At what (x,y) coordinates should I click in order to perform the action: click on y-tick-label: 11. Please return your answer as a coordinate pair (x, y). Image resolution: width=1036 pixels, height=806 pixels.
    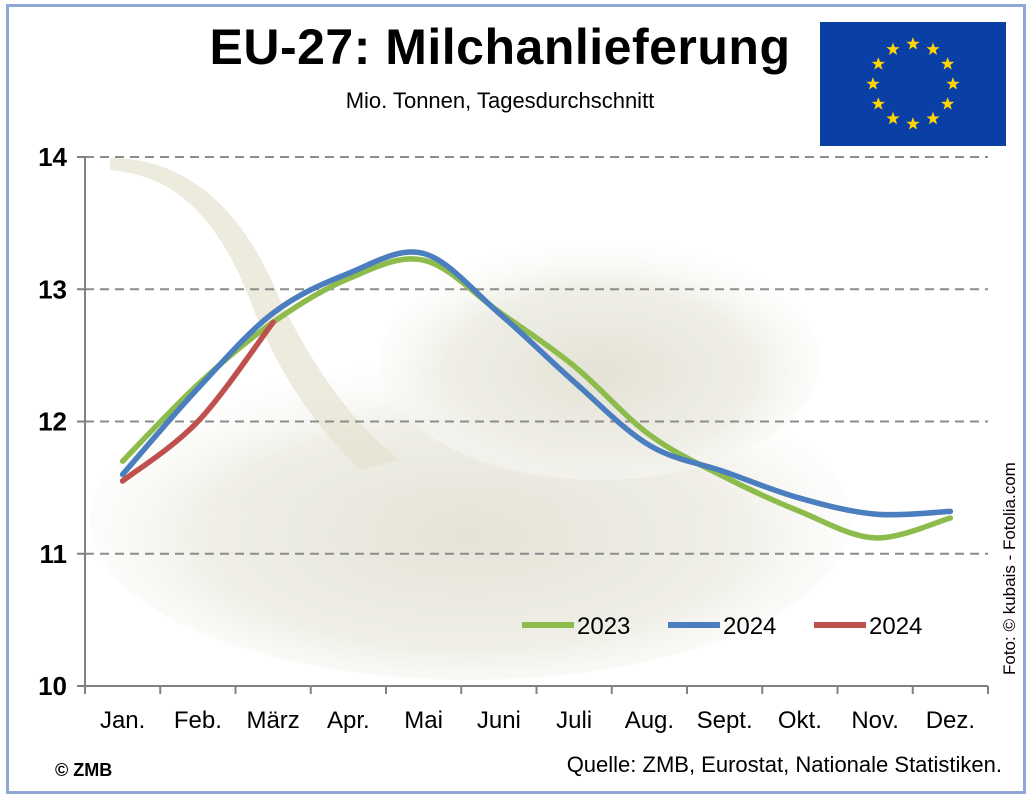
    Looking at the image, I should click on (54, 554).